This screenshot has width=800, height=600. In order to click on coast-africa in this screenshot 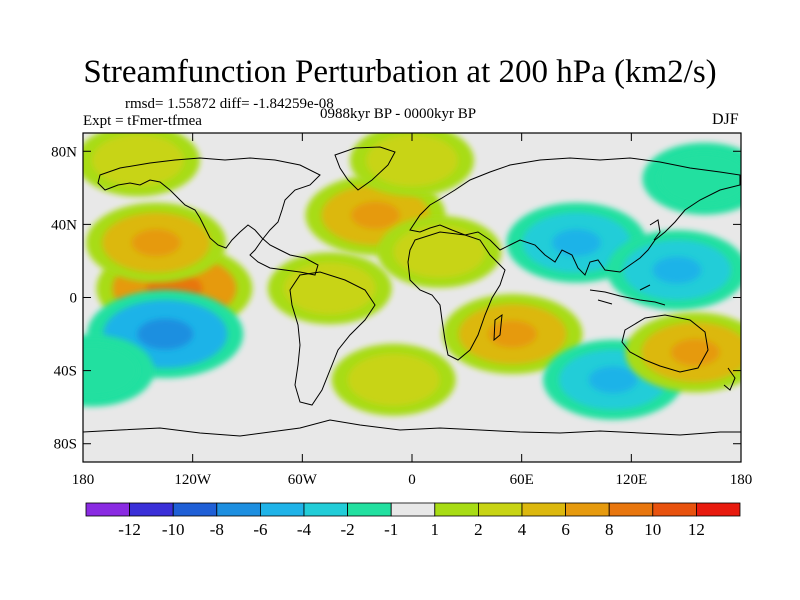, I will do `click(456, 296)`.